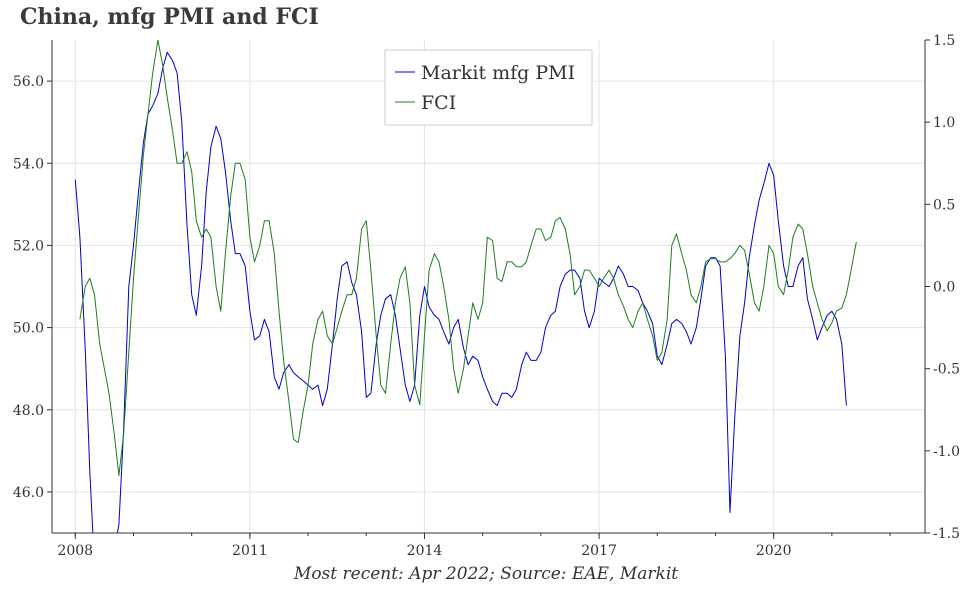 This screenshot has width=972, height=589. What do you see at coordinates (944, 205) in the screenshot?
I see `y-right-tick-label: 0.5` at bounding box center [944, 205].